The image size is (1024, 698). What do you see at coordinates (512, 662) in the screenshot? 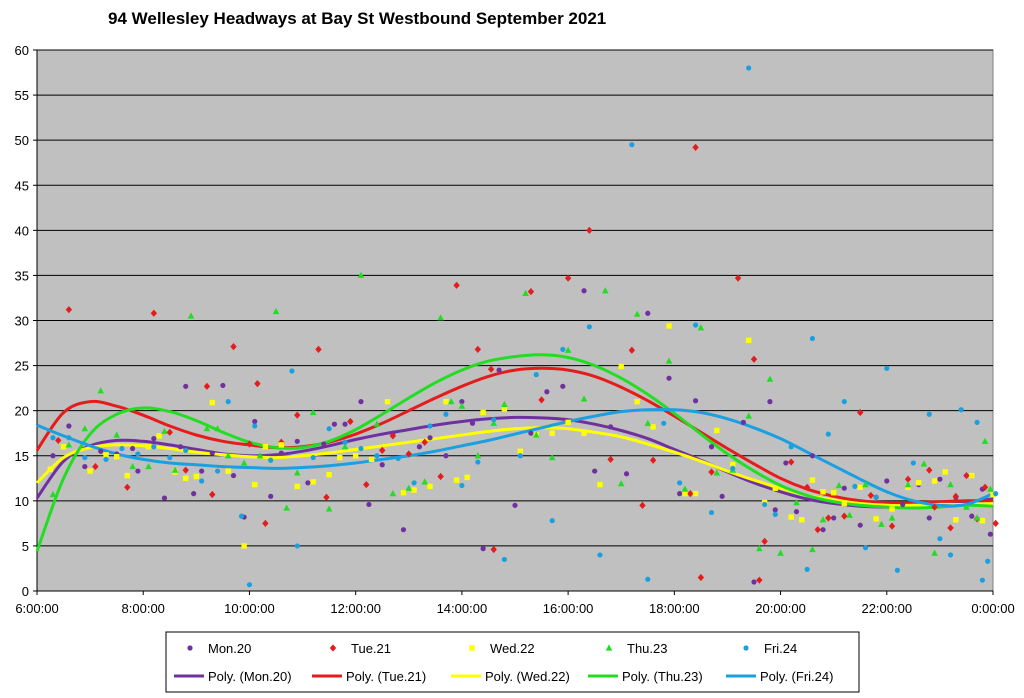
I see `legend-box` at bounding box center [512, 662].